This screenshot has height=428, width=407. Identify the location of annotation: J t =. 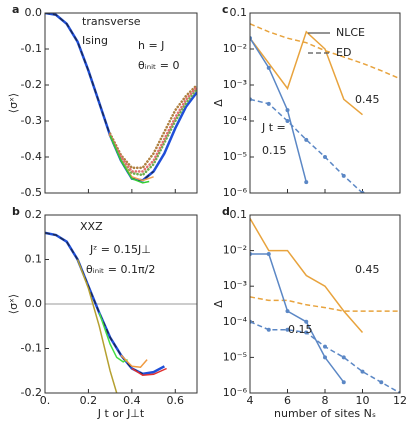
(273, 127).